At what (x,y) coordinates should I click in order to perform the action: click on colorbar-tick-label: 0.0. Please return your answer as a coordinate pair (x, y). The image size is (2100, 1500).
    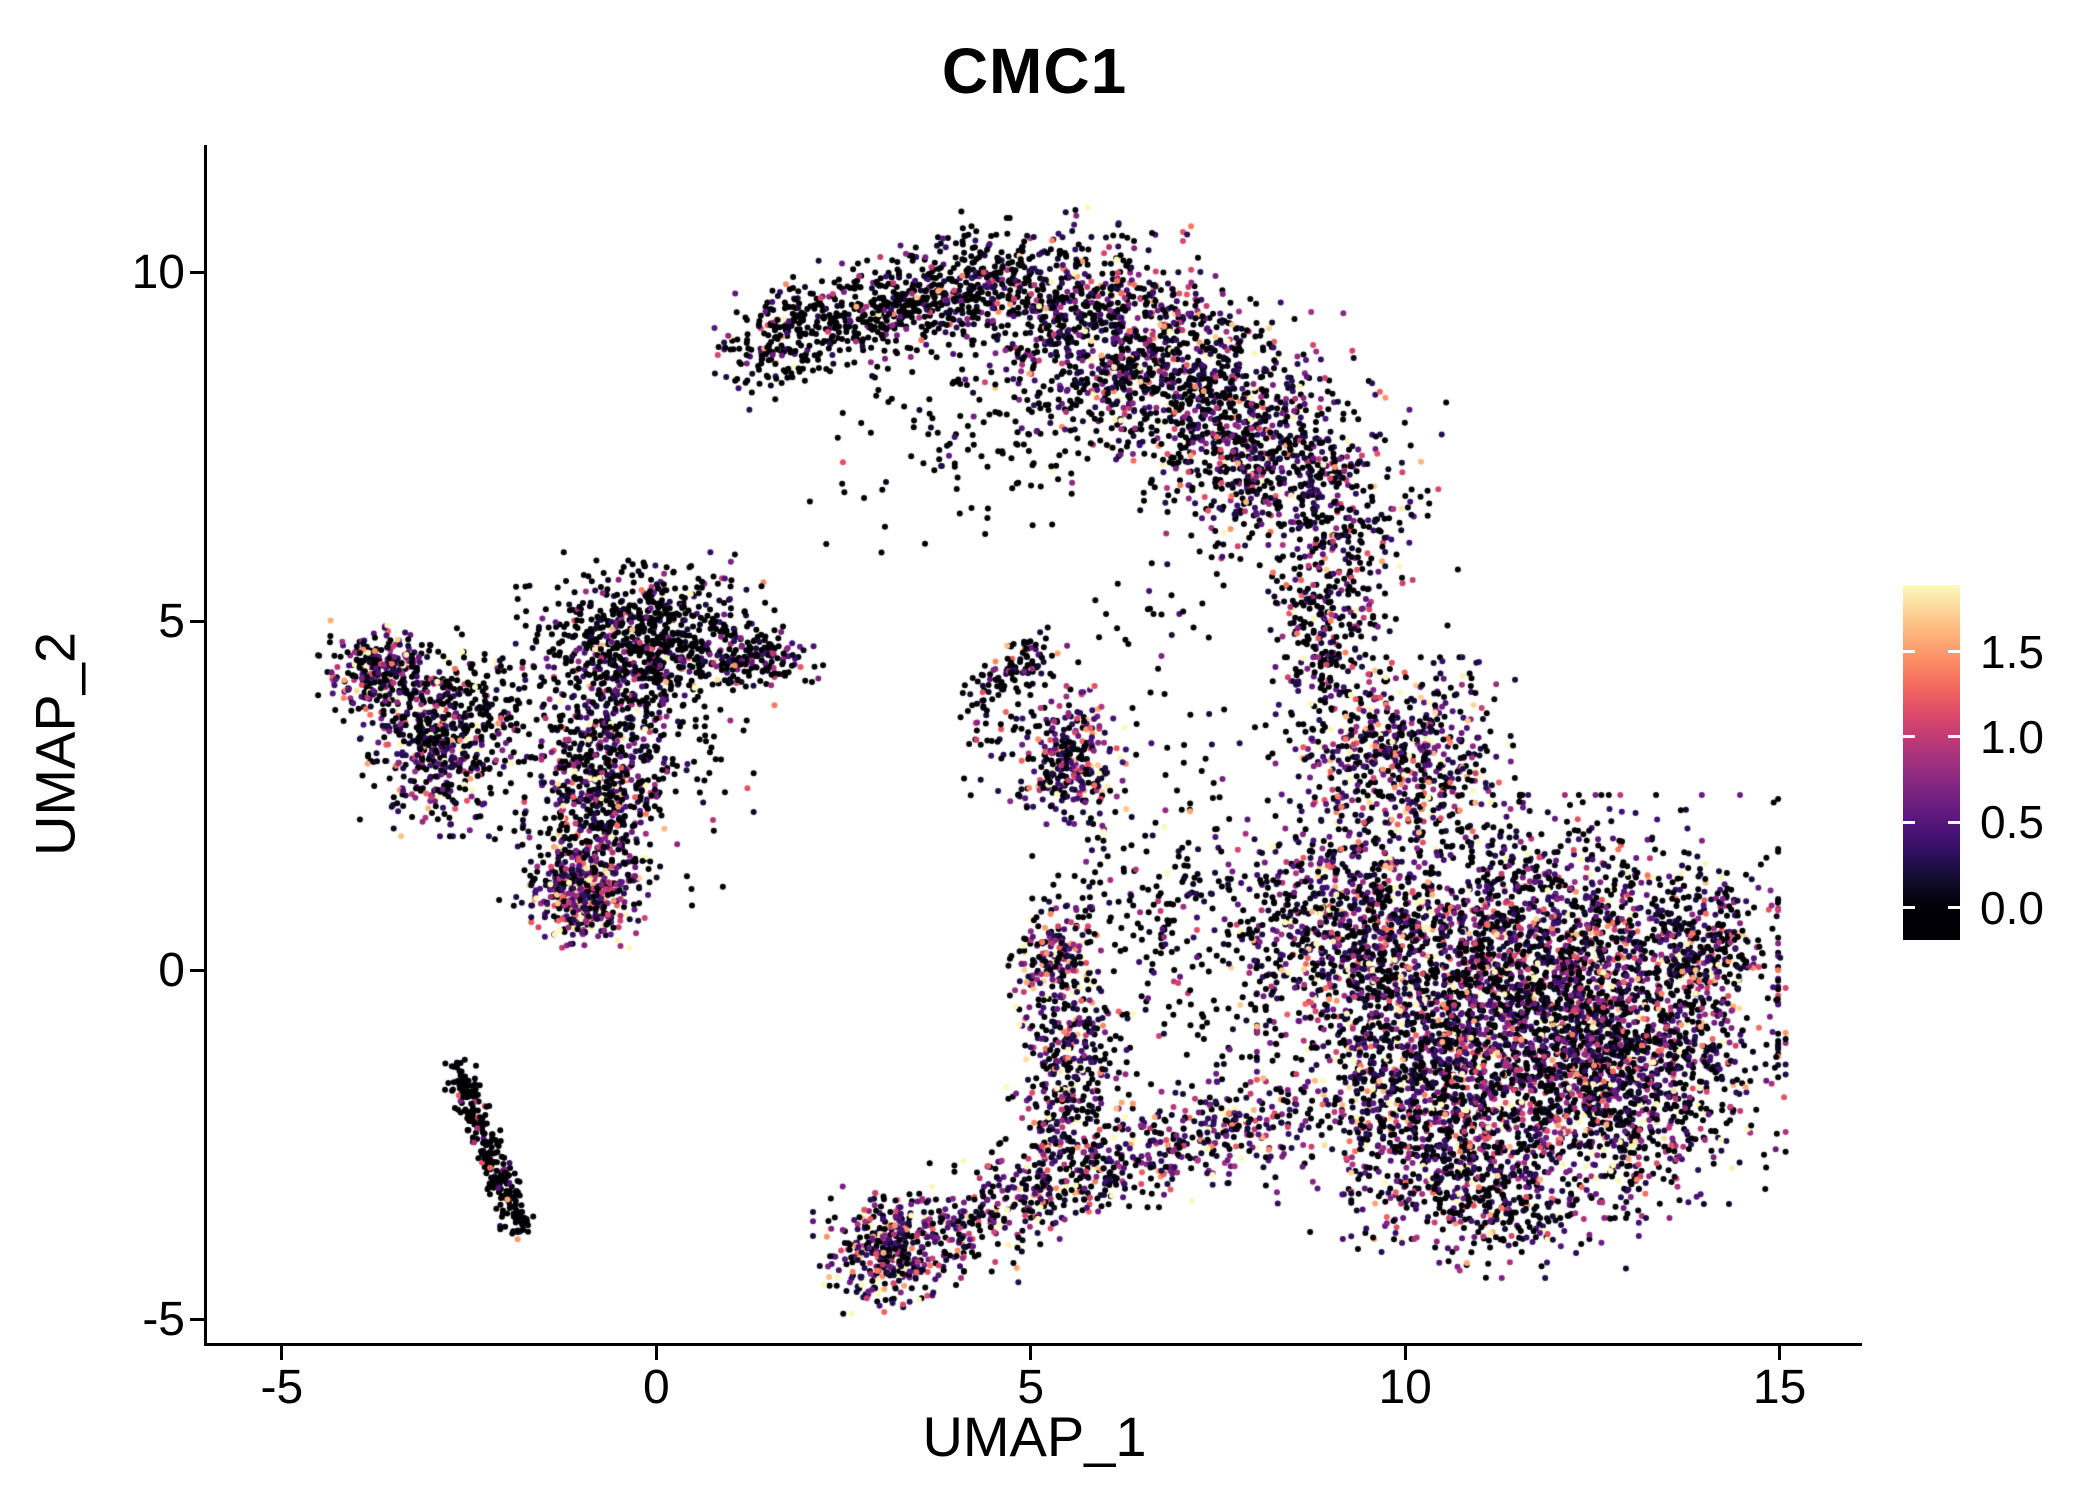
    Looking at the image, I should click on (2012, 907).